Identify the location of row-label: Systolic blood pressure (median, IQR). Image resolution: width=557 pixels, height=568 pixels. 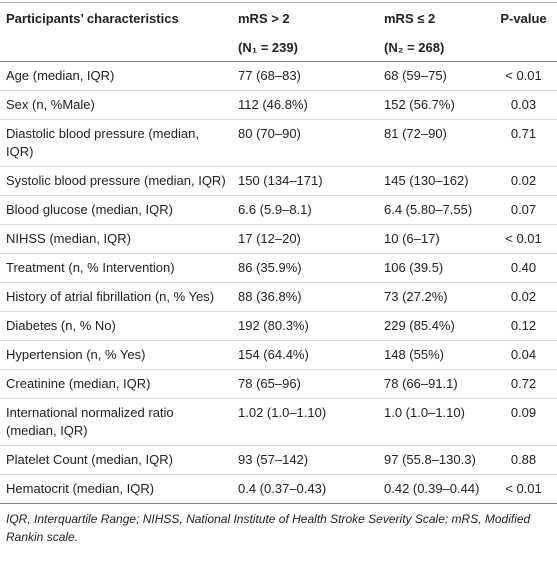
(116, 180).